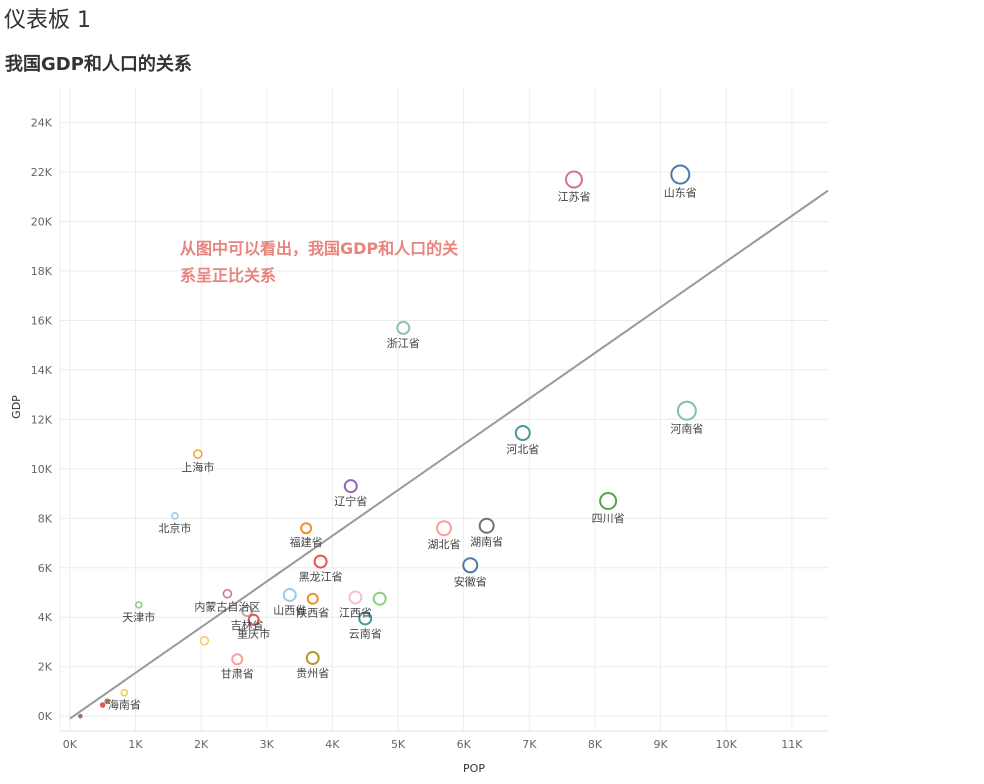 The height and width of the screenshot is (784, 984). Describe the element at coordinates (42, 469) in the screenshot. I see `y-tick-label: 10K` at that location.